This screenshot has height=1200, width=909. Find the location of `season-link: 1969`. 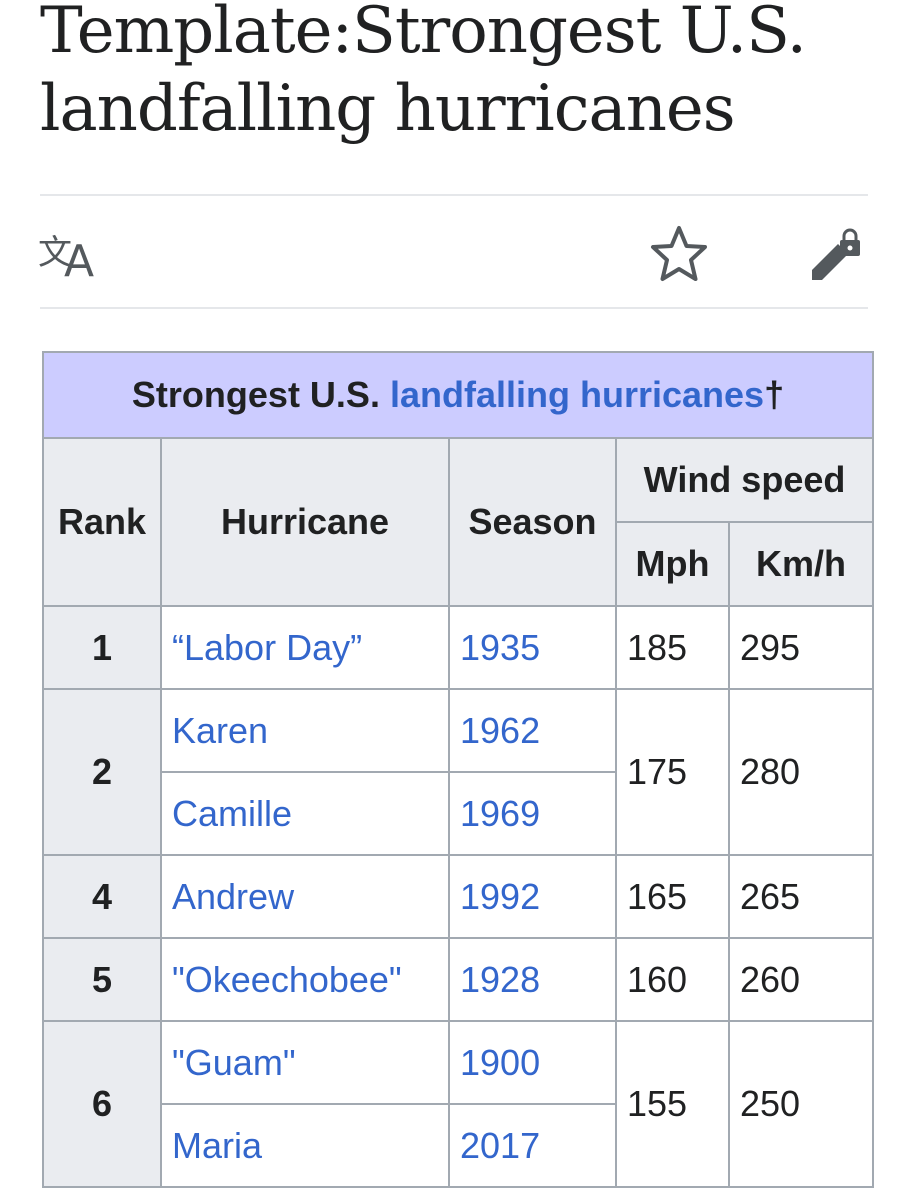

season-link: 1969 is located at coordinates (500, 813).